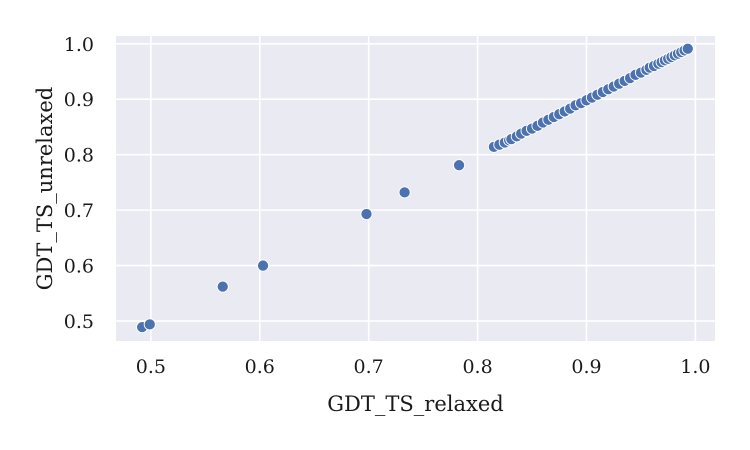  Describe the element at coordinates (151, 367) in the screenshot. I see `x-tick-label: 0.5` at that location.